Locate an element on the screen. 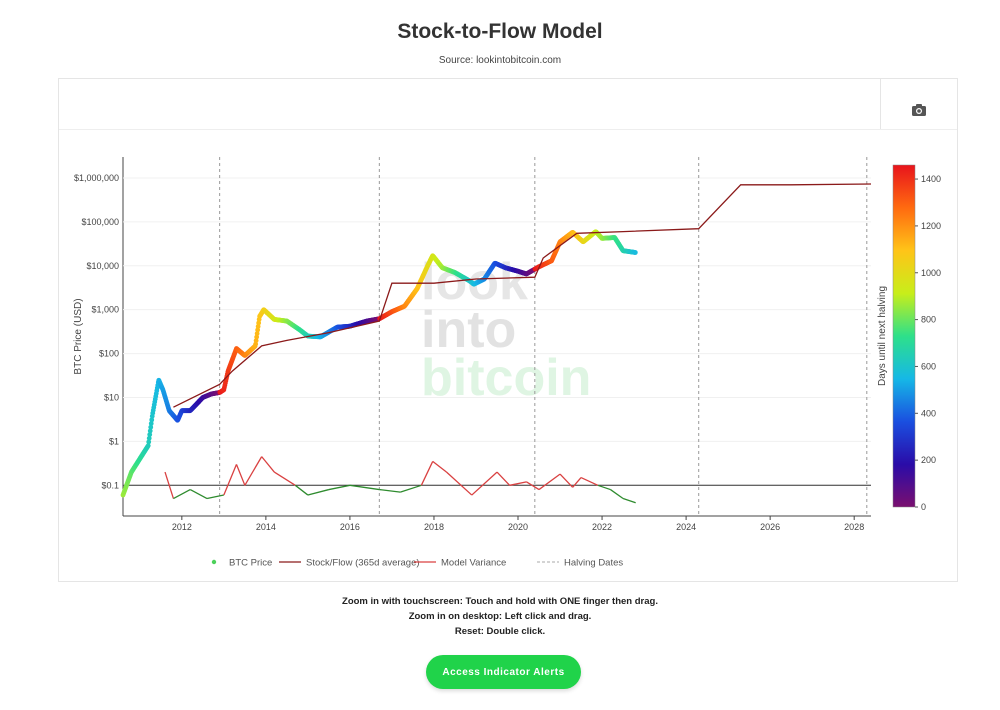 The image size is (1000, 710). access-indicator-alerts-button: Access Indicator Alerts is located at coordinates (503, 672).